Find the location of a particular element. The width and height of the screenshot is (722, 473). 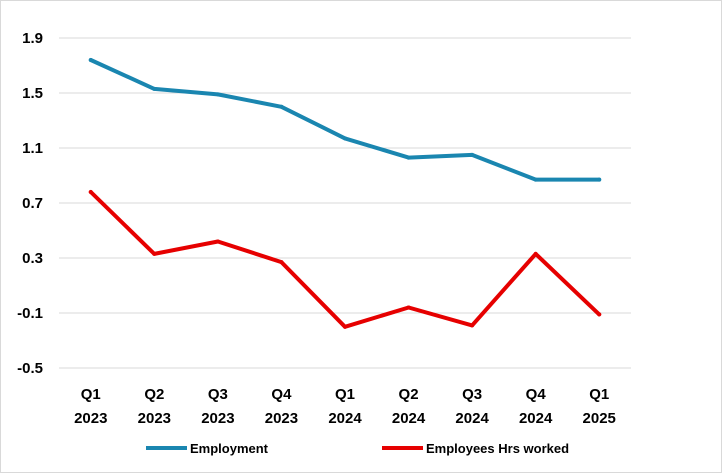

y-tick-label: 1.1 is located at coordinates (32, 148).